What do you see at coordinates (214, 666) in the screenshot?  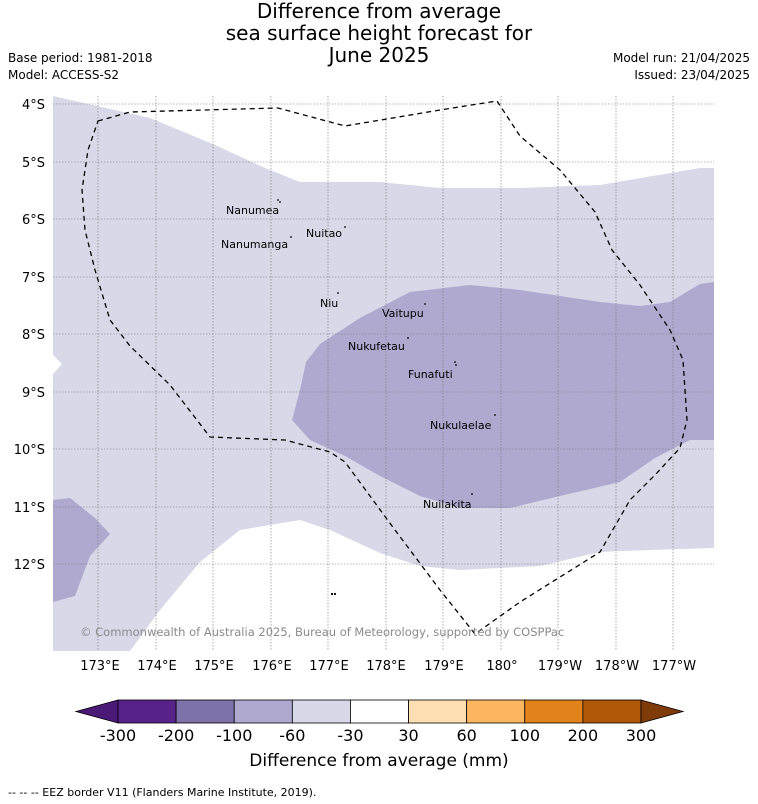 I see `lon-label: 175°E` at bounding box center [214, 666].